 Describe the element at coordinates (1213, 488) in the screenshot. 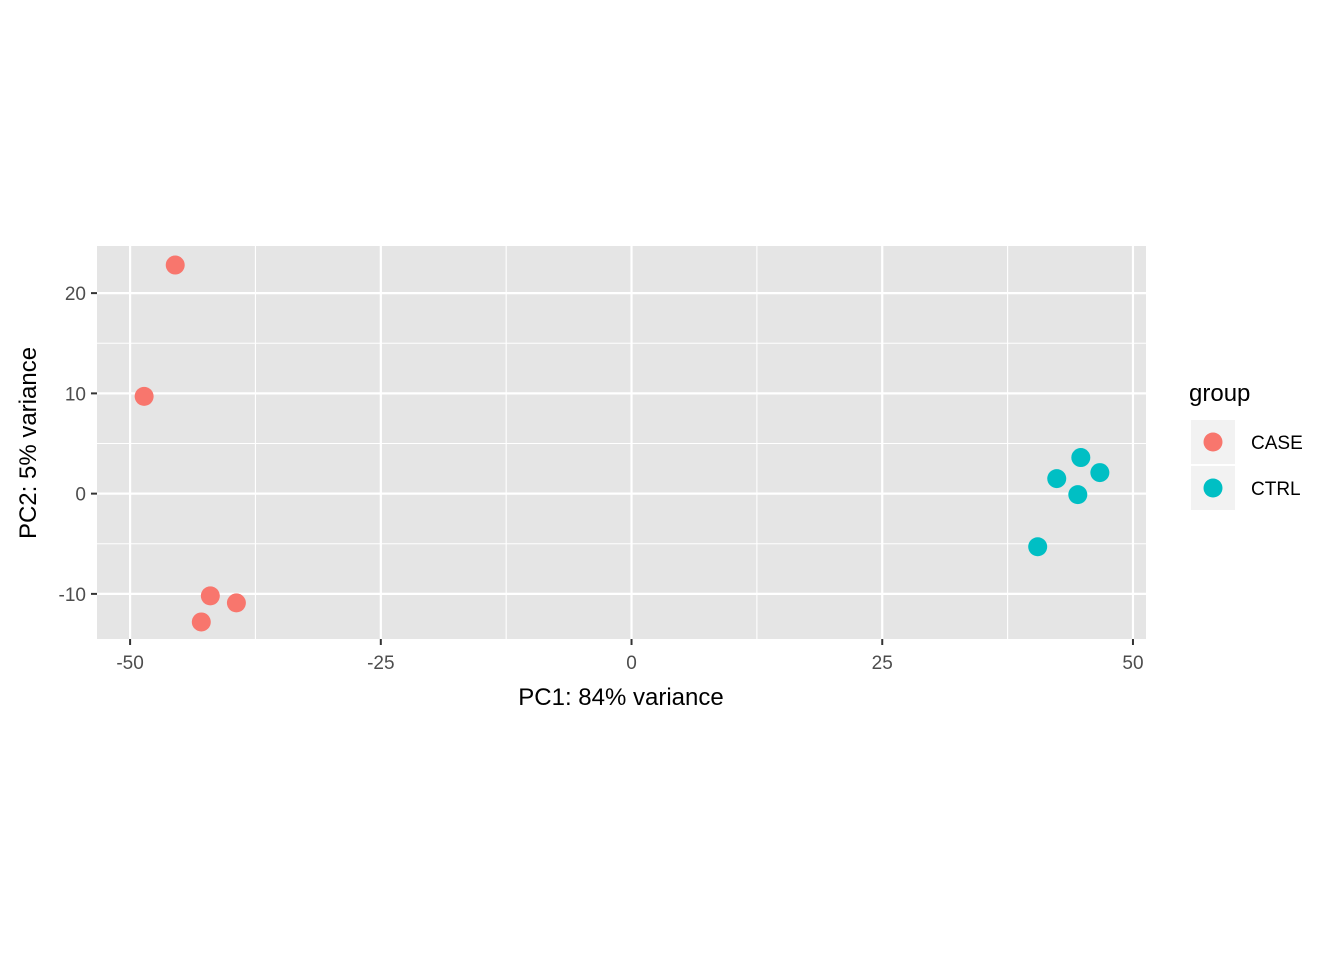

I see `legend-key-ctrl` at that location.